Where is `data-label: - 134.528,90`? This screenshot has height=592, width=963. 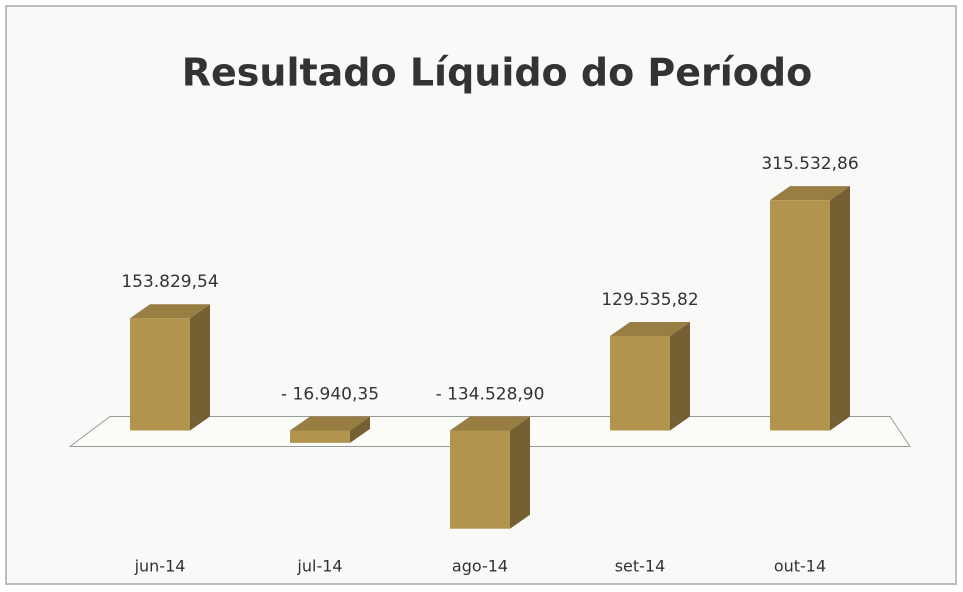 data-label: - 134.528,90 is located at coordinates (490, 395).